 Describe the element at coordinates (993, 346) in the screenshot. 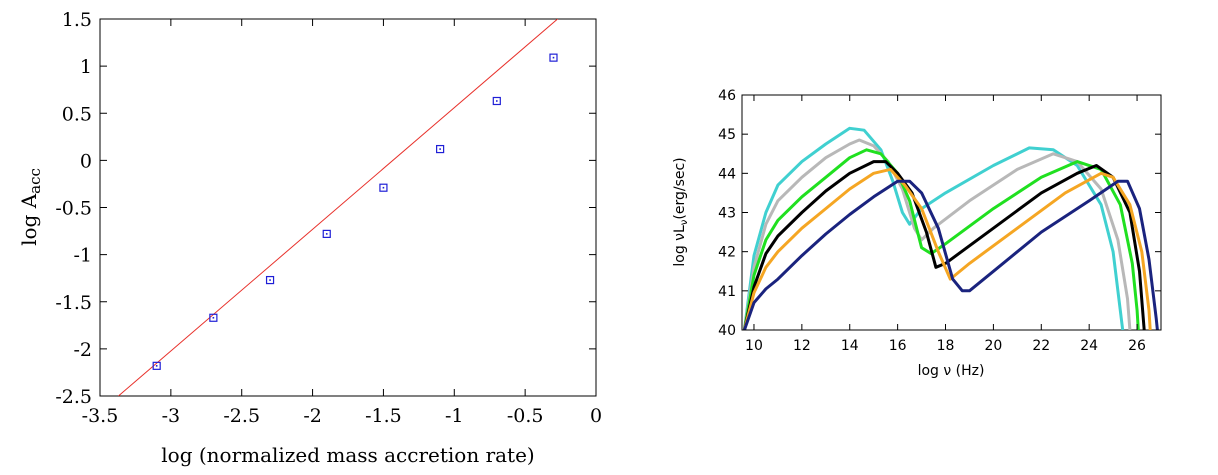

I see `chart2-x-tick-label: 20` at that location.